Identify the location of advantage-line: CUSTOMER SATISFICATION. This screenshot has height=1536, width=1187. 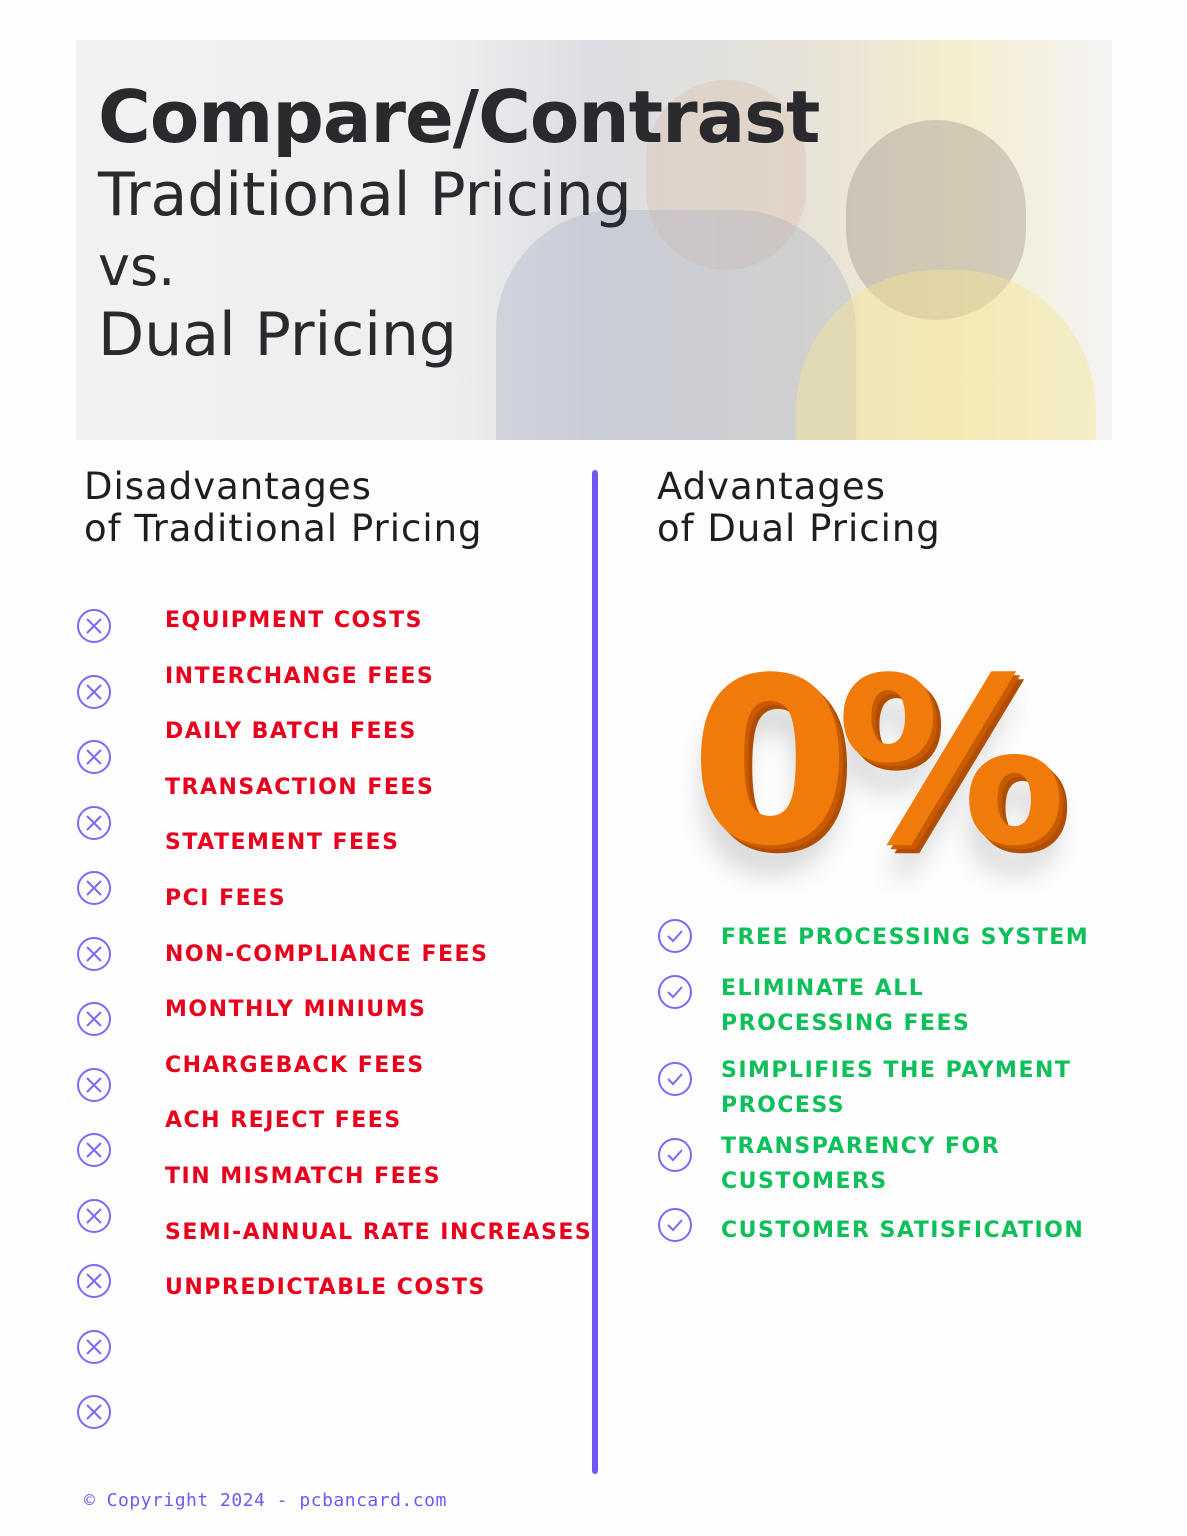
(903, 1230).